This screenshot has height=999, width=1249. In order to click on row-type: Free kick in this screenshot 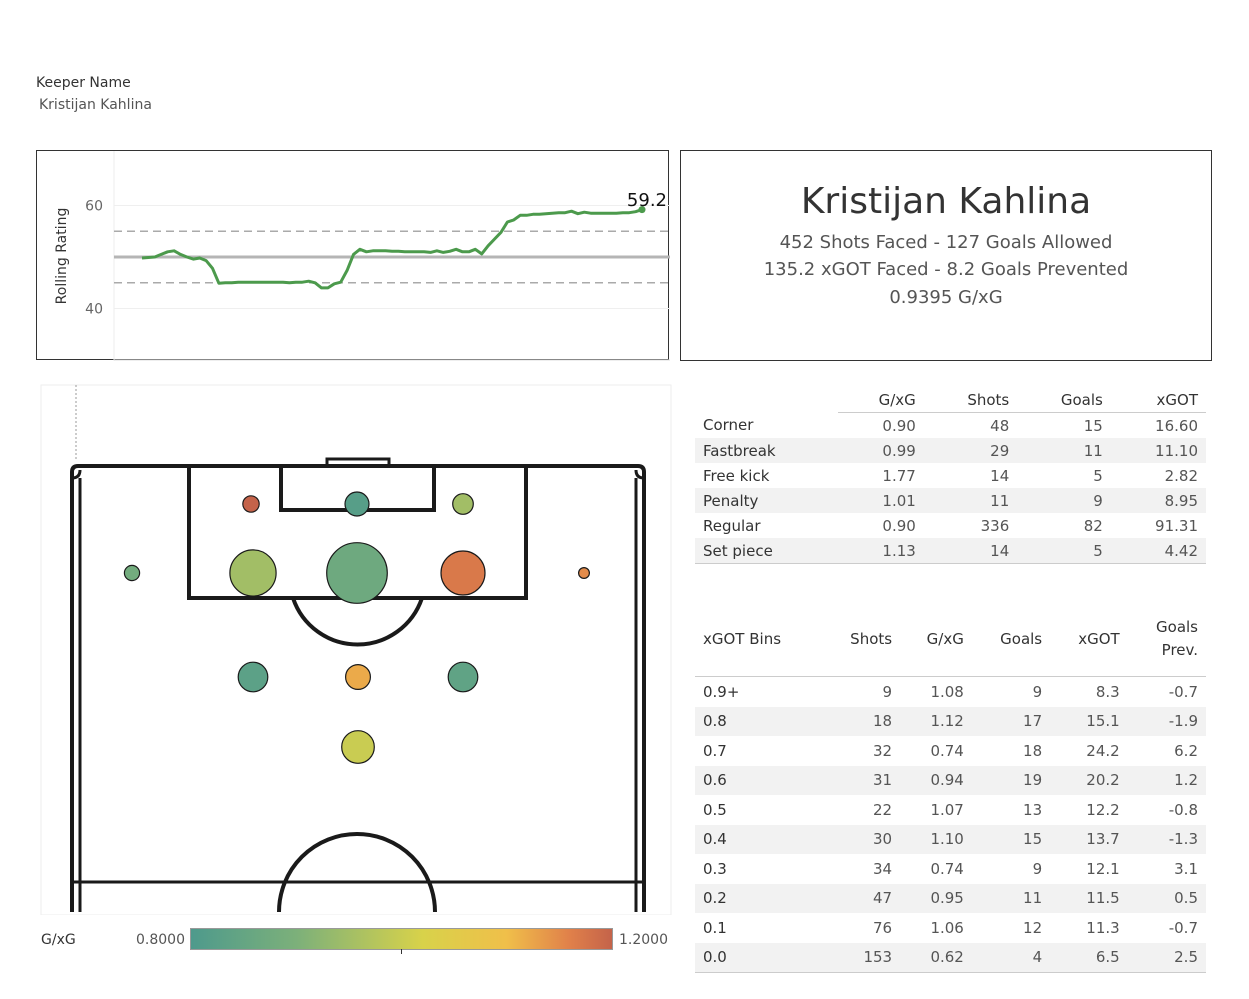, I will do `click(736, 475)`.